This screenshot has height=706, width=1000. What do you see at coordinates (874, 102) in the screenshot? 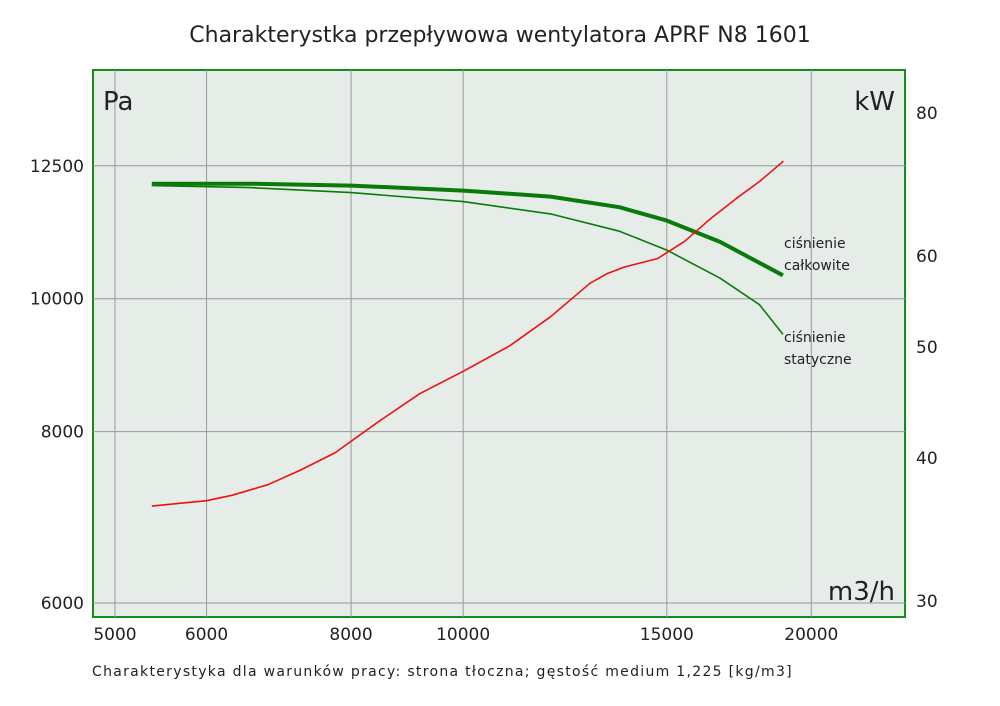
I see `y2-axis-label: kW` at bounding box center [874, 102].